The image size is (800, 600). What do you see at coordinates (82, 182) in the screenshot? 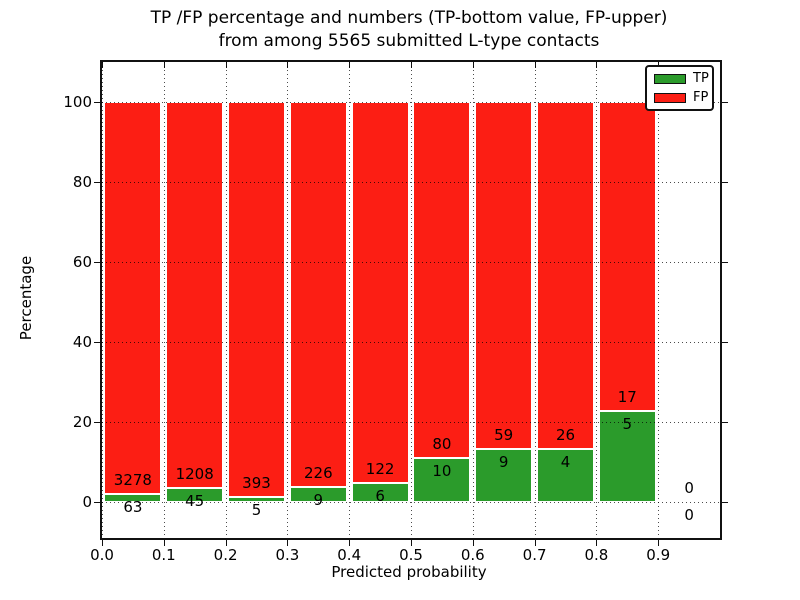
I see `y-tick-label: 80` at bounding box center [82, 182].